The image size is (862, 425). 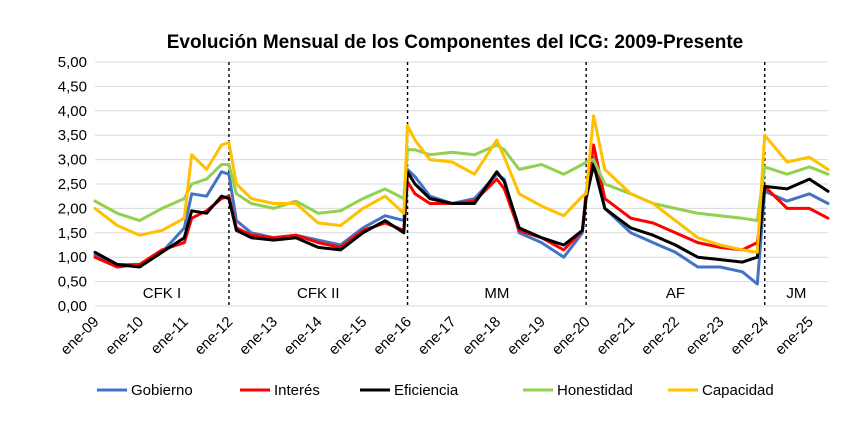 I want to click on y-tick-label: 2,50, so click(x=72, y=184).